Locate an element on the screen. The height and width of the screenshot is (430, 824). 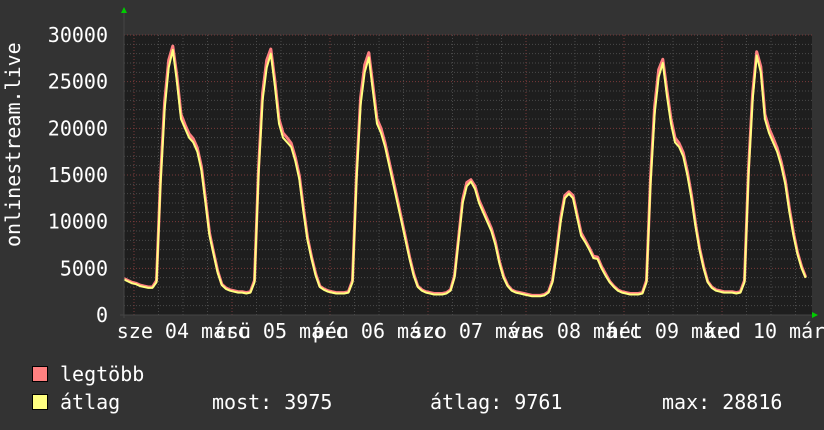
legend-avg-label: átlag is located at coordinates (90, 402).